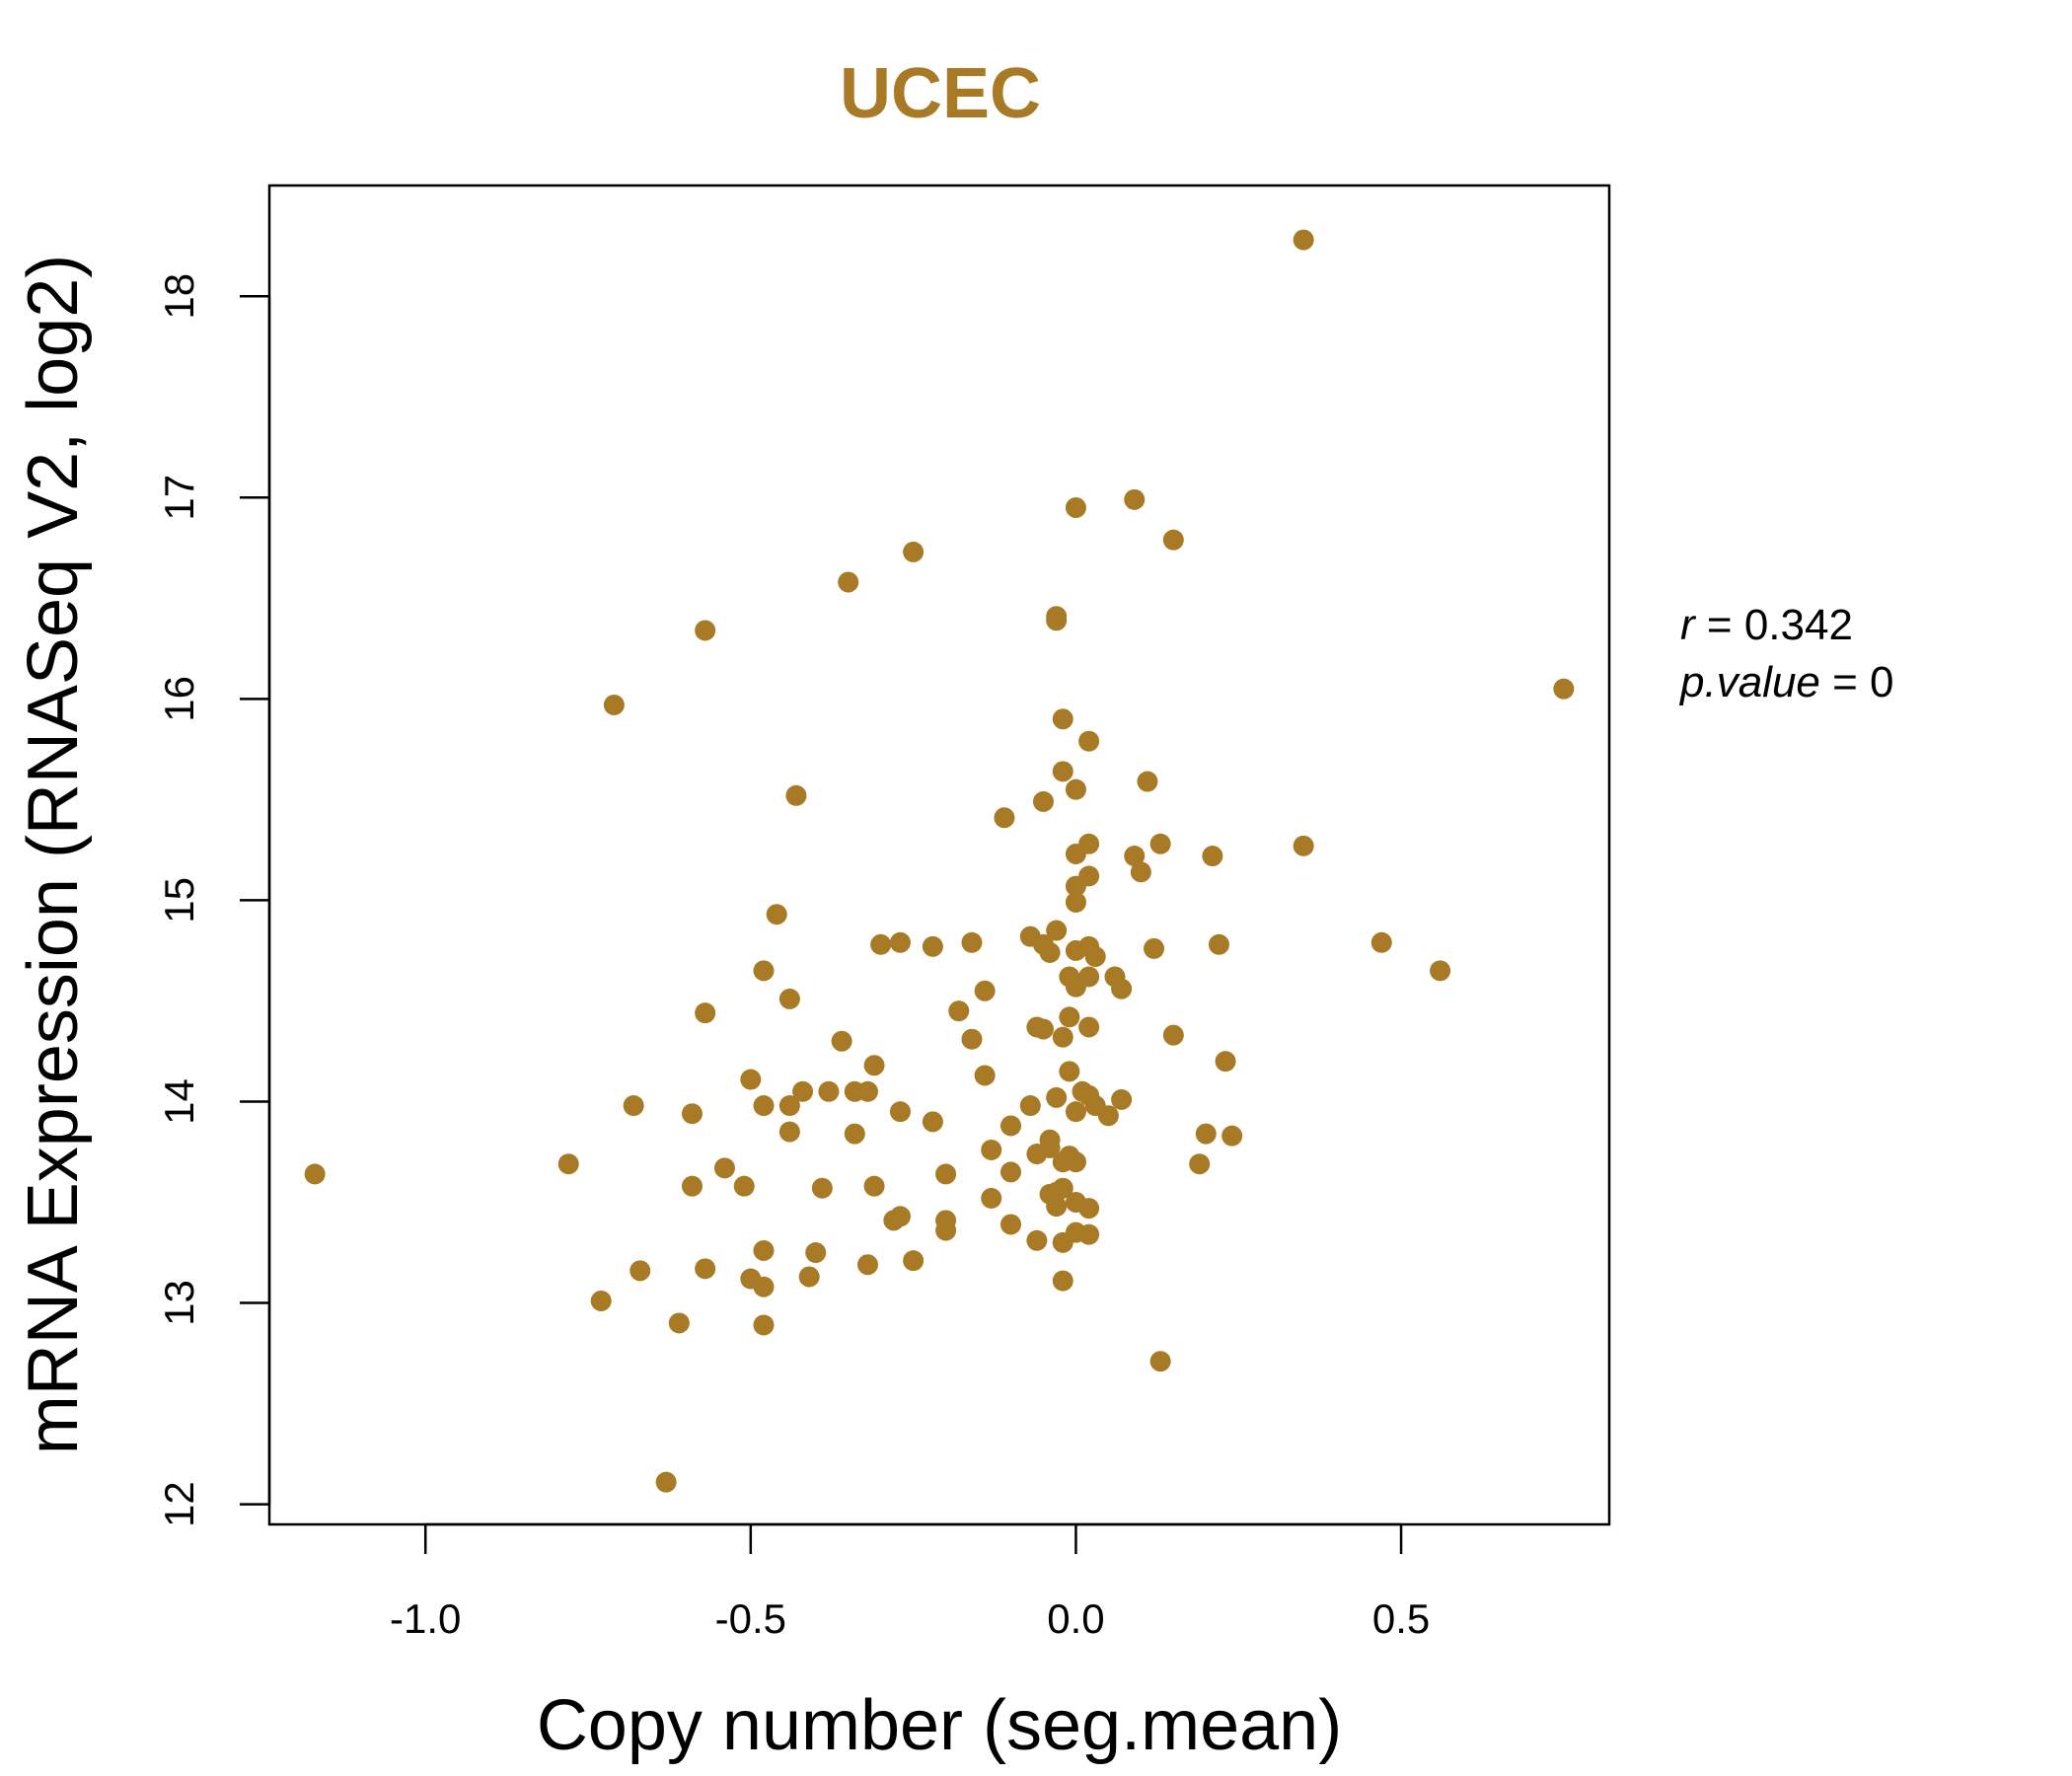  What do you see at coordinates (179, 1303) in the screenshot?
I see `y-tick-label: 13` at bounding box center [179, 1303].